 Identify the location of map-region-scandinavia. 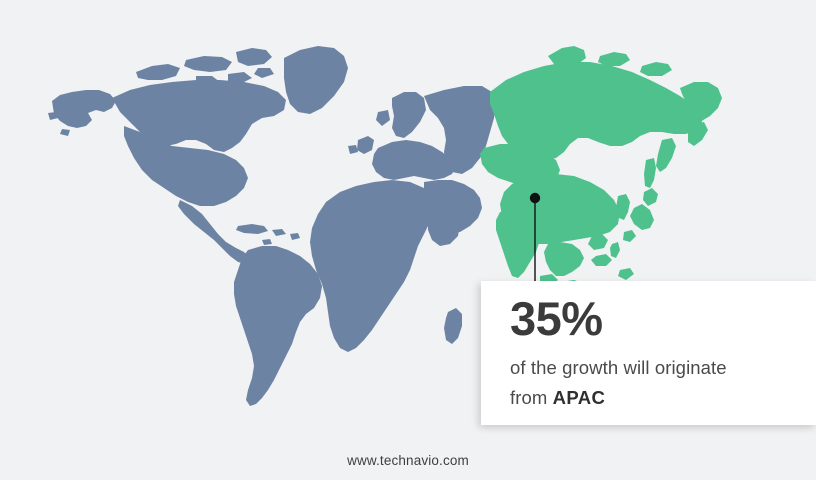
(401, 115).